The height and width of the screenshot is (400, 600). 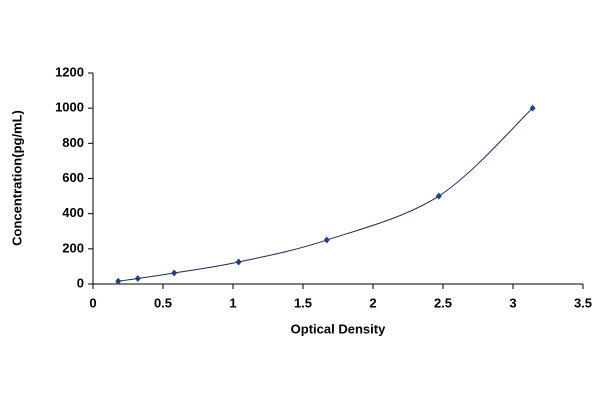 What do you see at coordinates (92, 302) in the screenshot?
I see `x-tick-label: 0` at bounding box center [92, 302].